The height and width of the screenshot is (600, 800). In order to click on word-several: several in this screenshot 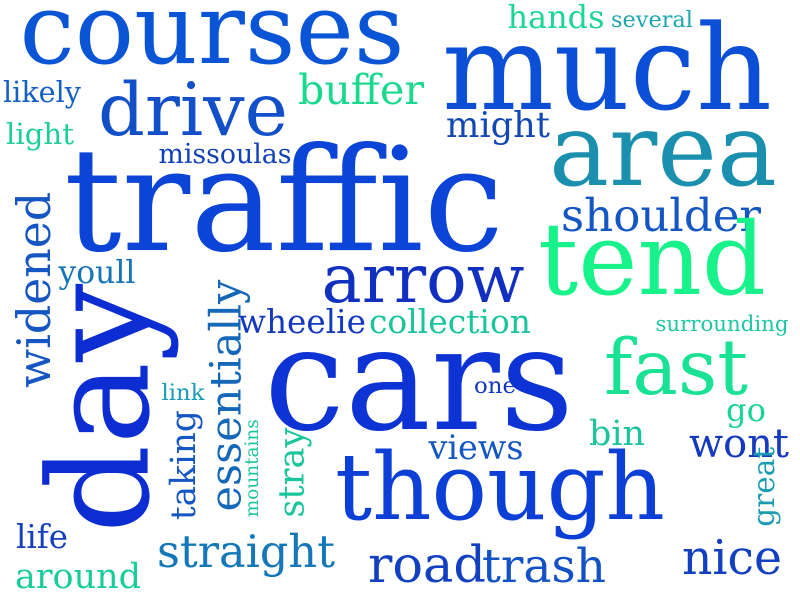, I will do `click(652, 20)`.